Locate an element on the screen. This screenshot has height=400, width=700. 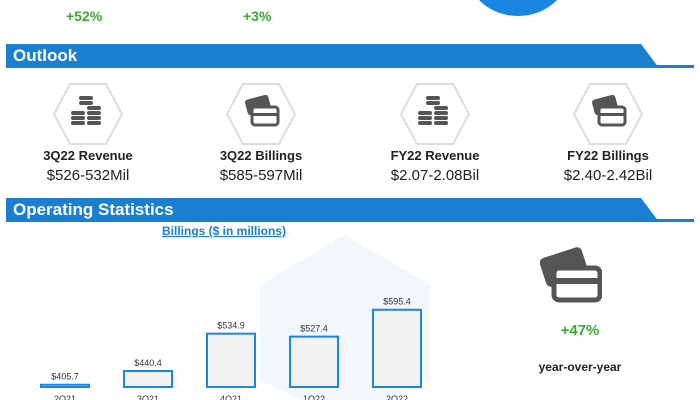
outlook-banner-rule is located at coordinates (350, 66).